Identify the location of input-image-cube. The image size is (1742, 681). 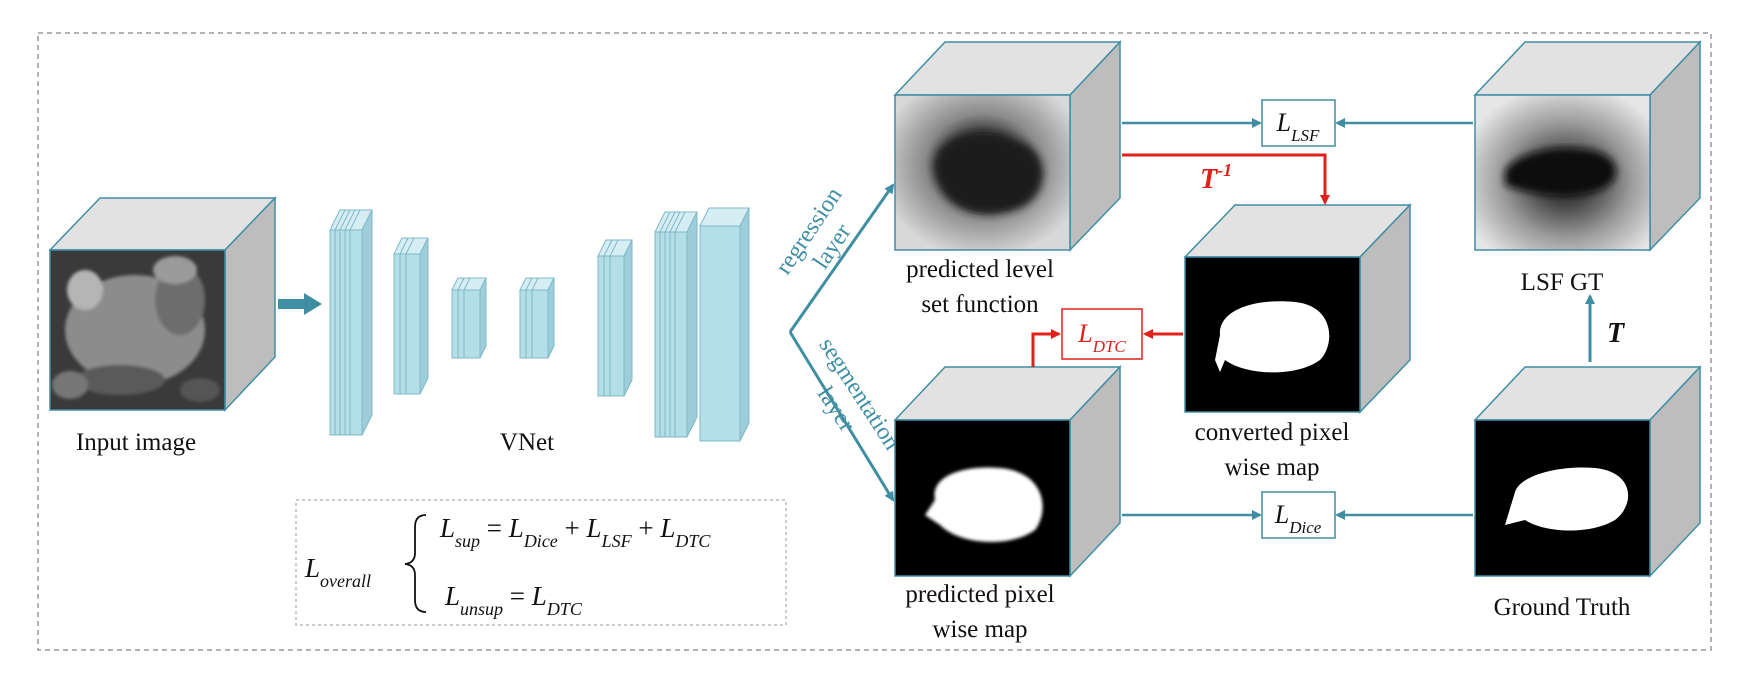
(162, 304).